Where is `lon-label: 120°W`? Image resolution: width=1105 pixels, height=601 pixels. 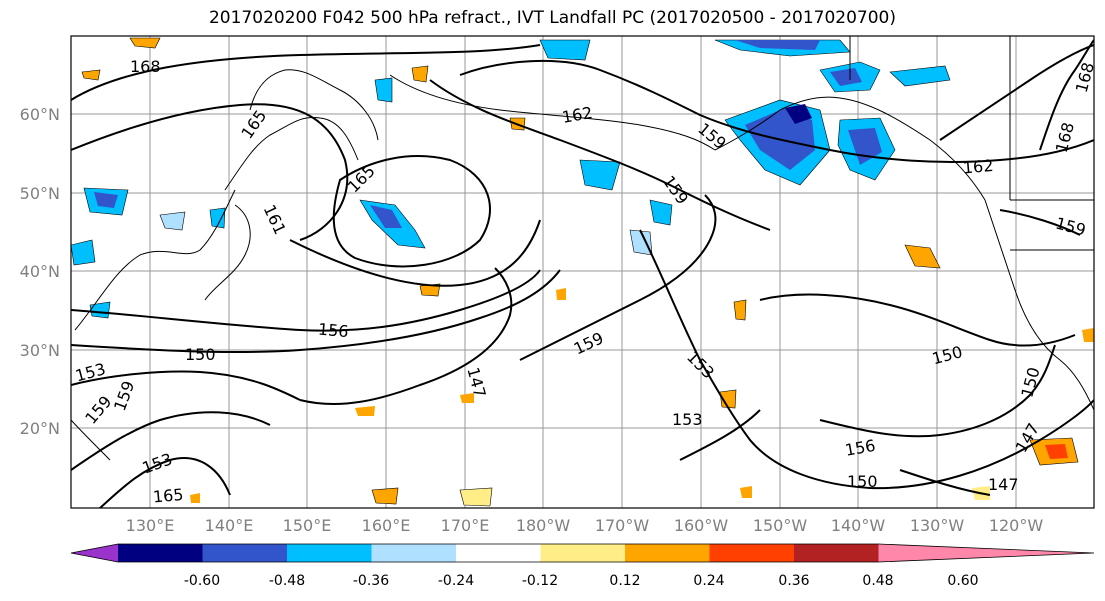 lon-label: 120°W is located at coordinates (1016, 525).